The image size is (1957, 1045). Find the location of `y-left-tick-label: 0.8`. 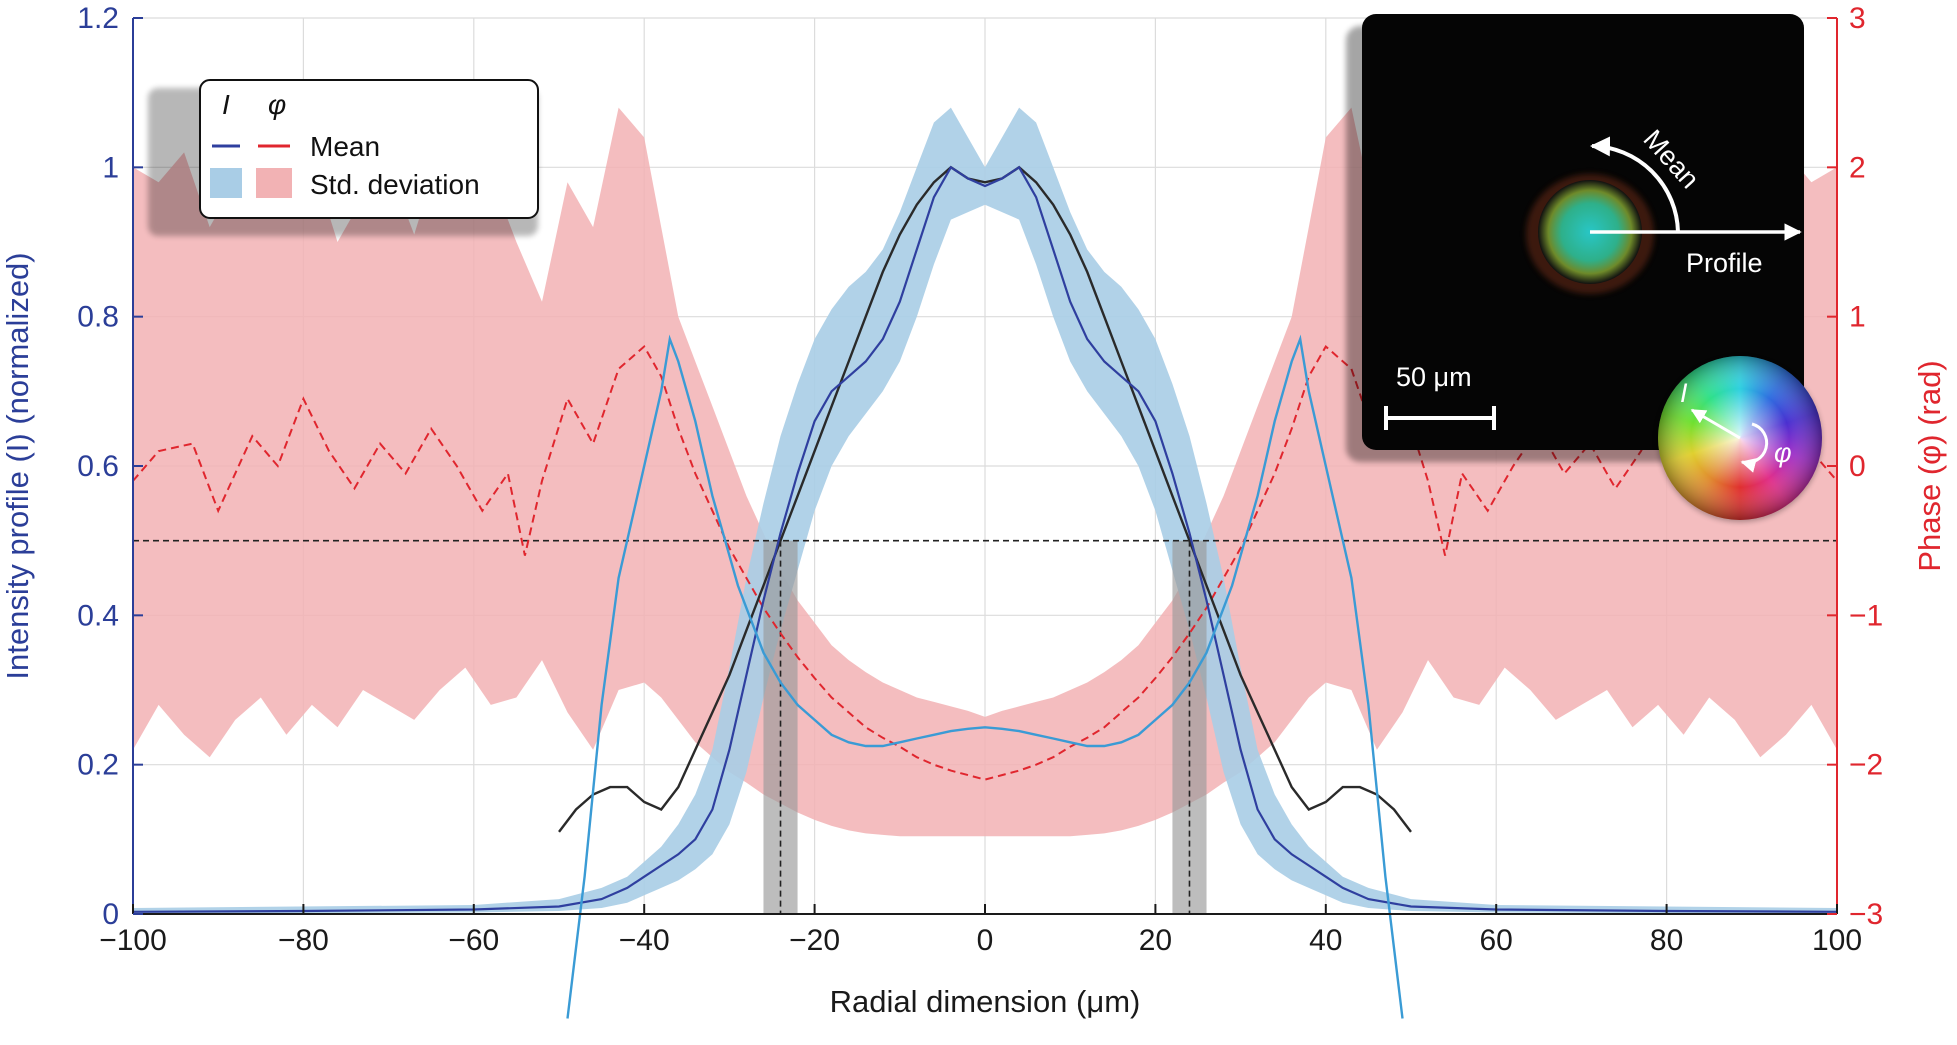

y-left-tick-label: 0.8 is located at coordinates (98, 317).